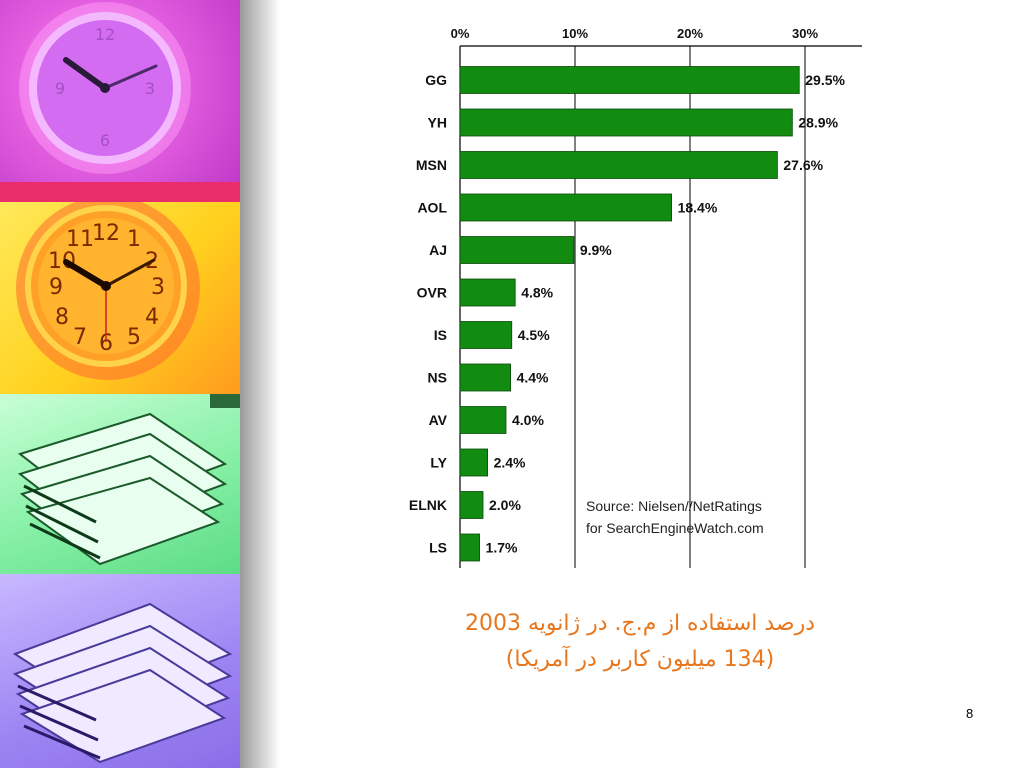 This screenshot has height=768, width=1024. I want to click on caption-line-1: درصد استفاده از م.ج. در ژانویه 2003, so click(640, 623).